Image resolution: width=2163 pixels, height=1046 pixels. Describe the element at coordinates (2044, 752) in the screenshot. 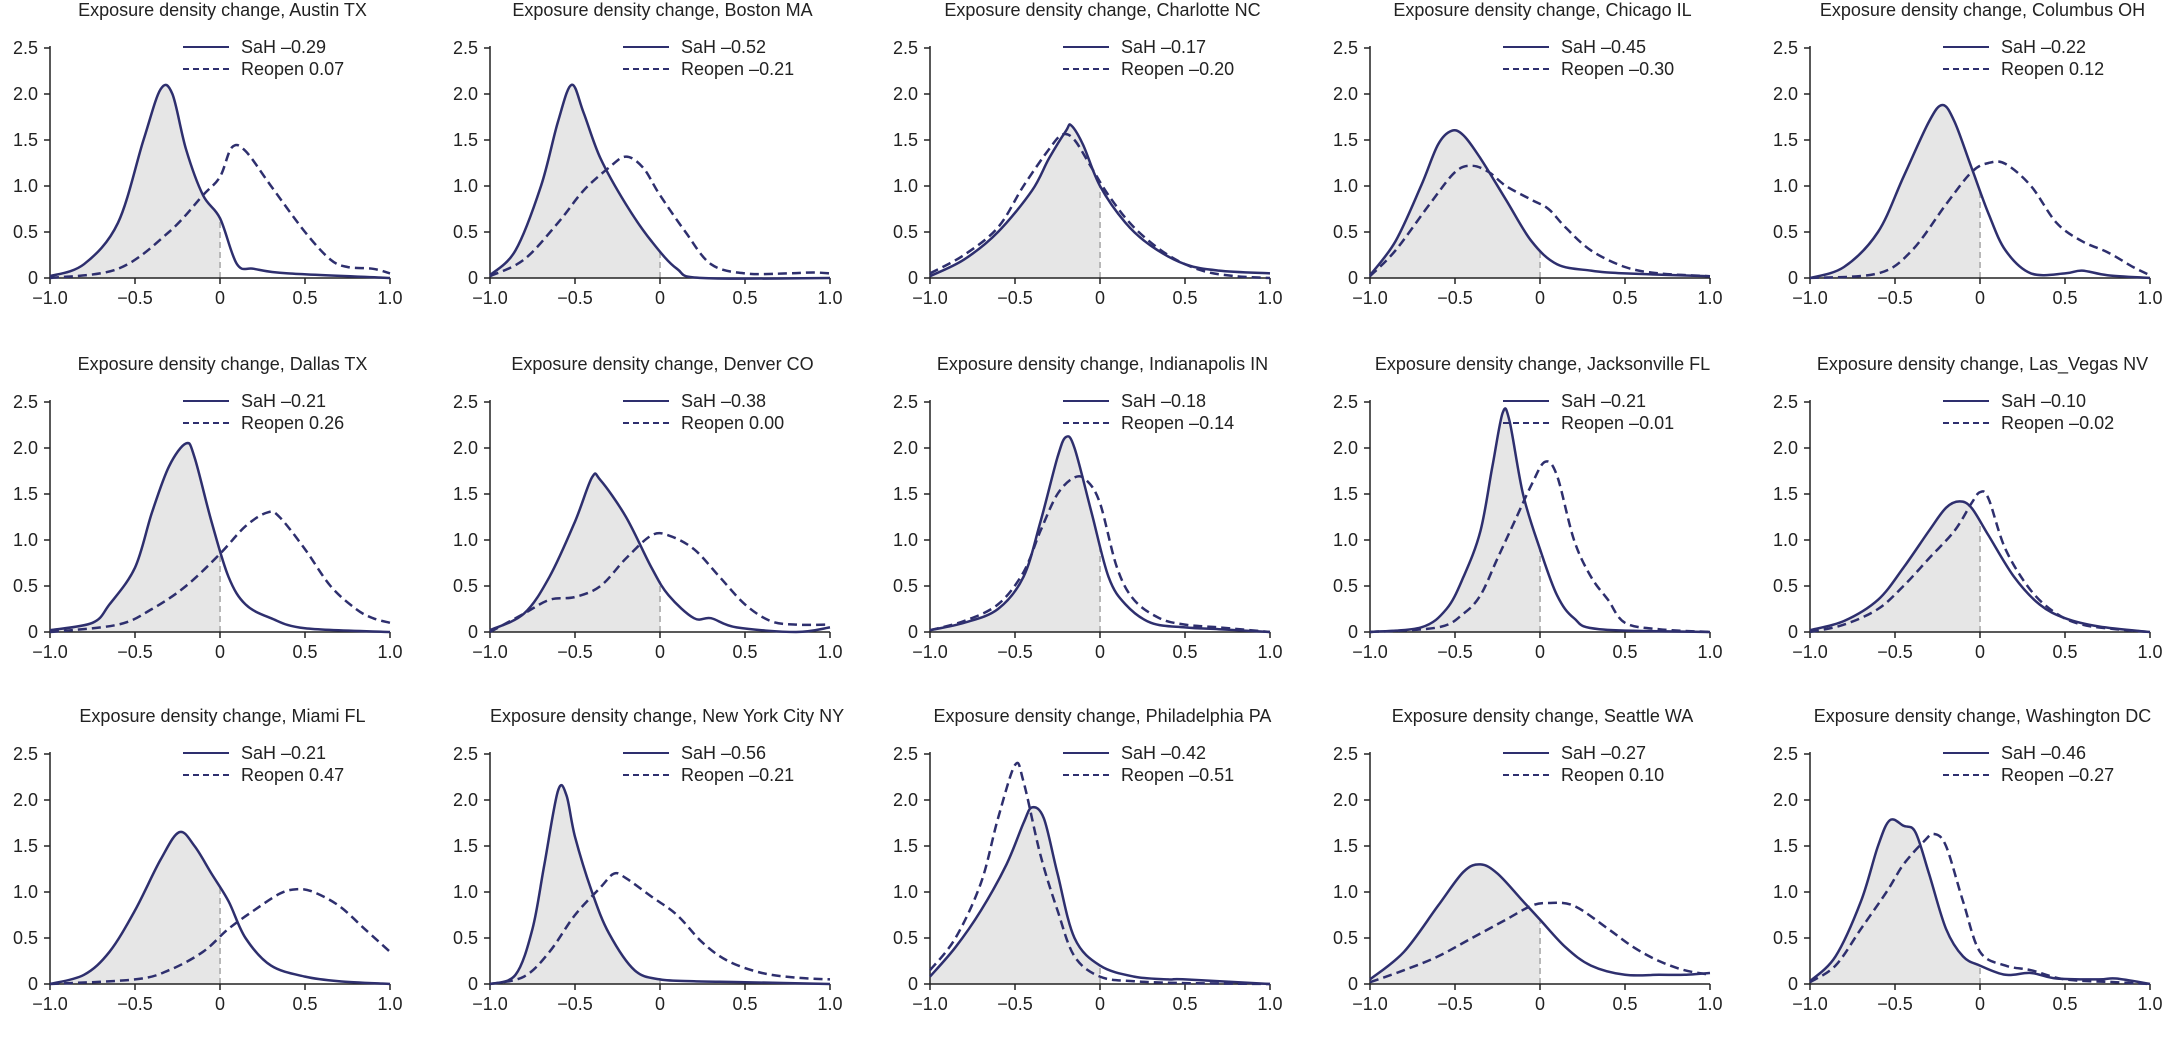

I see `legend-label: SaH –0.46` at that location.